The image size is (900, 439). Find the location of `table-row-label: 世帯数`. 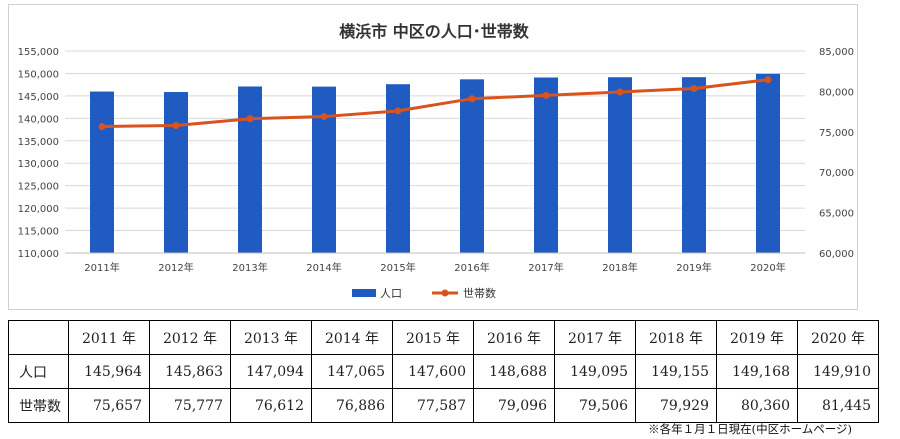

table-row-label: 世帯数 is located at coordinates (38, 405).